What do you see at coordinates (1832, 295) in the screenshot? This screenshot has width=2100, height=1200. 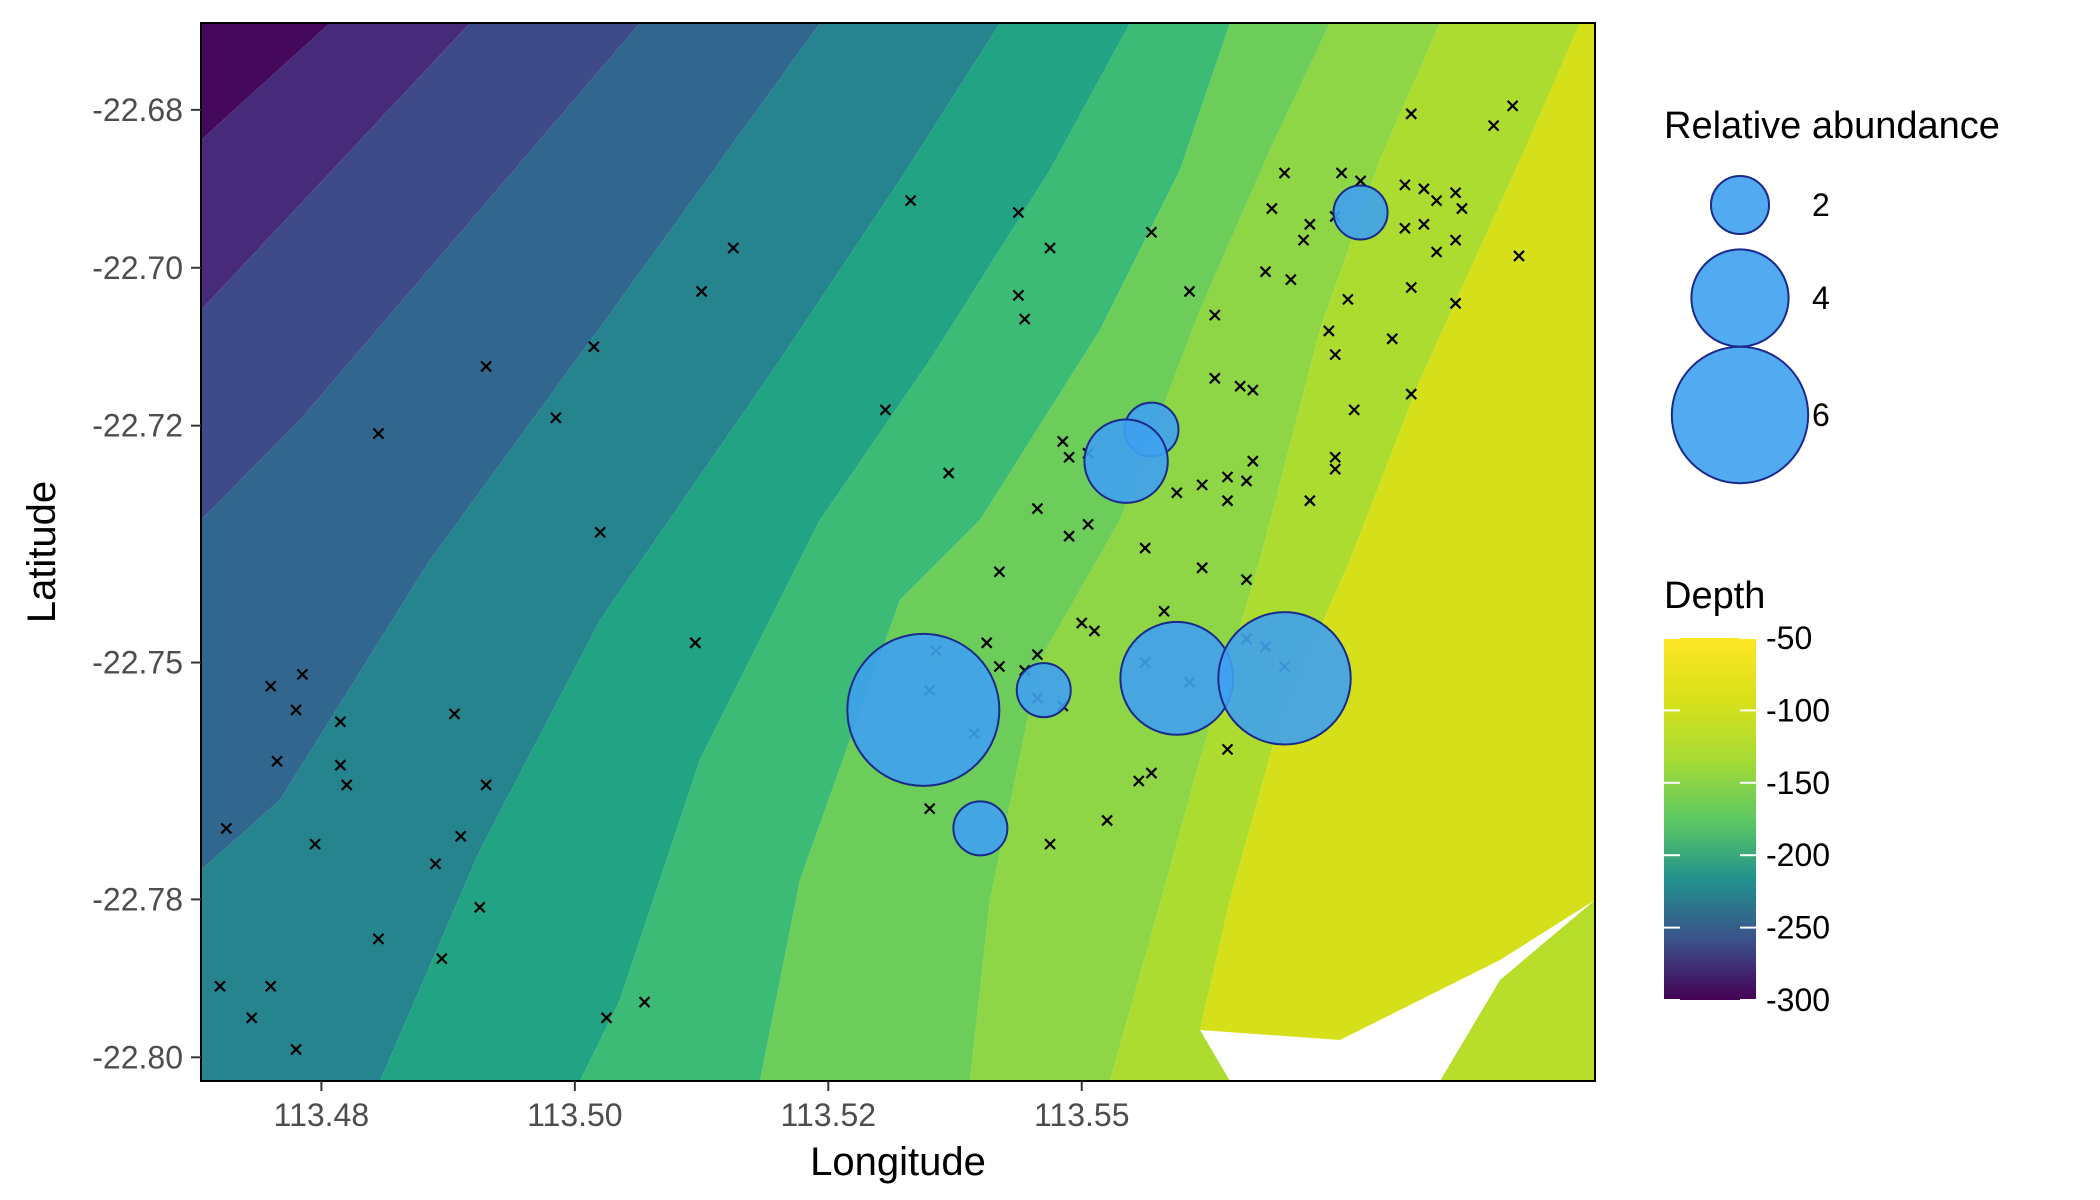 I see `size-legend: Relative abundance 2 4 6` at bounding box center [1832, 295].